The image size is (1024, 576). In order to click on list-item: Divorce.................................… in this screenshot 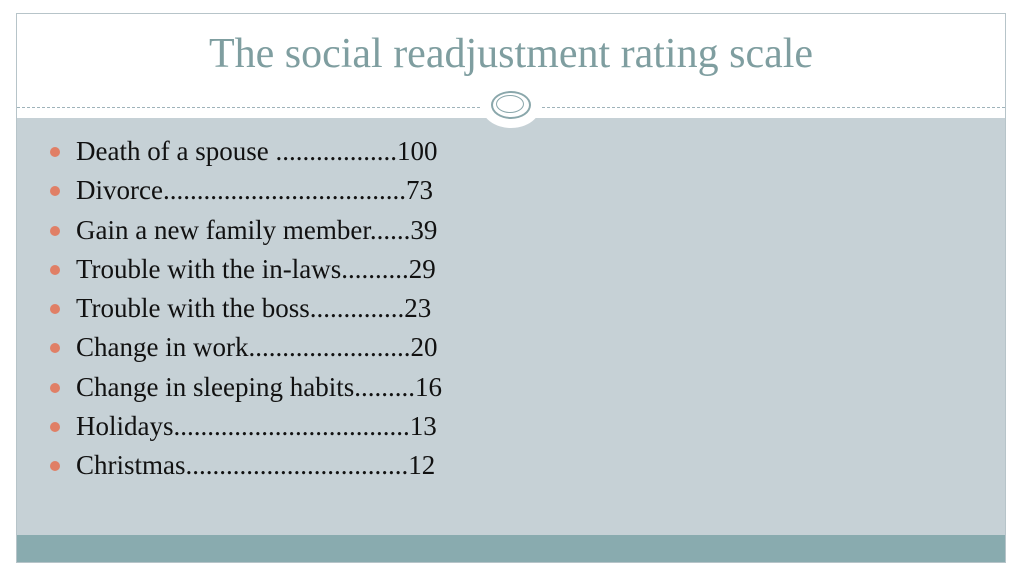, I will do `click(244, 190)`.